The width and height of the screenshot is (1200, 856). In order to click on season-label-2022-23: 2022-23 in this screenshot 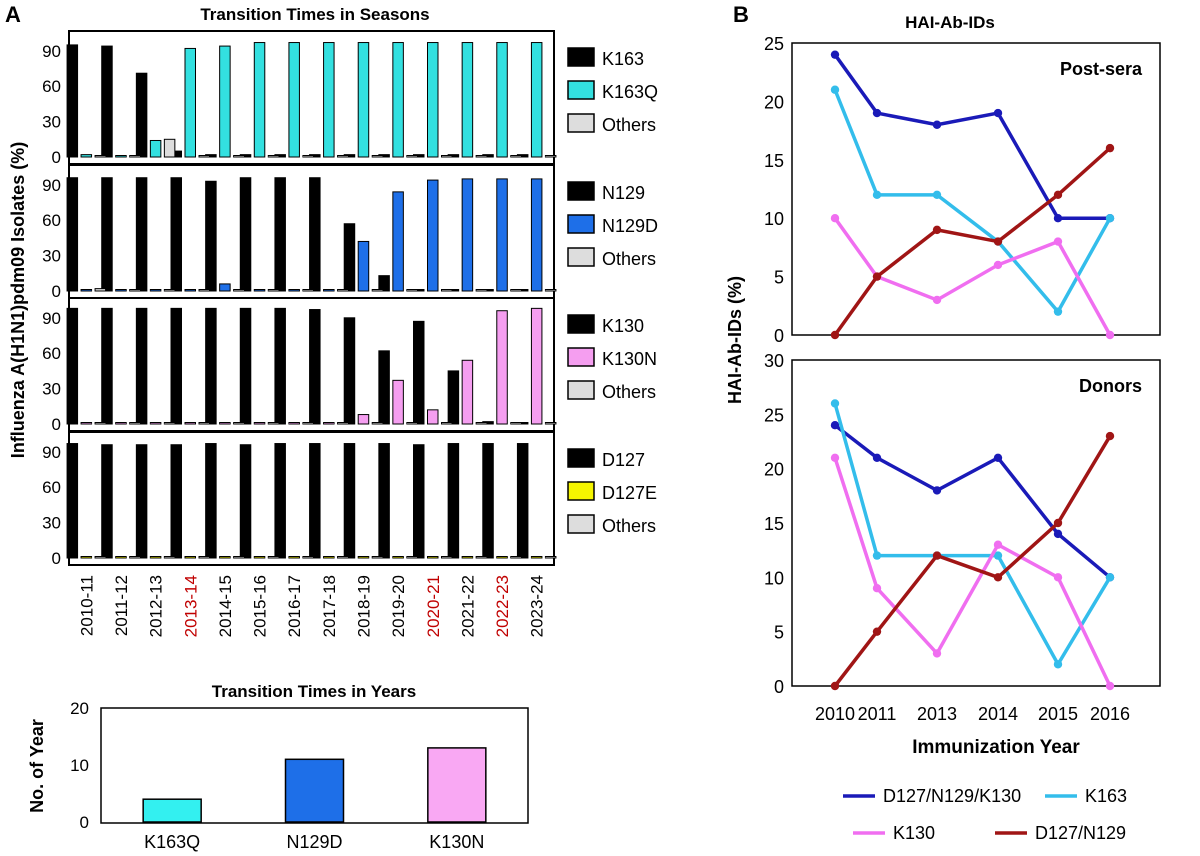, I will do `click(502, 606)`.